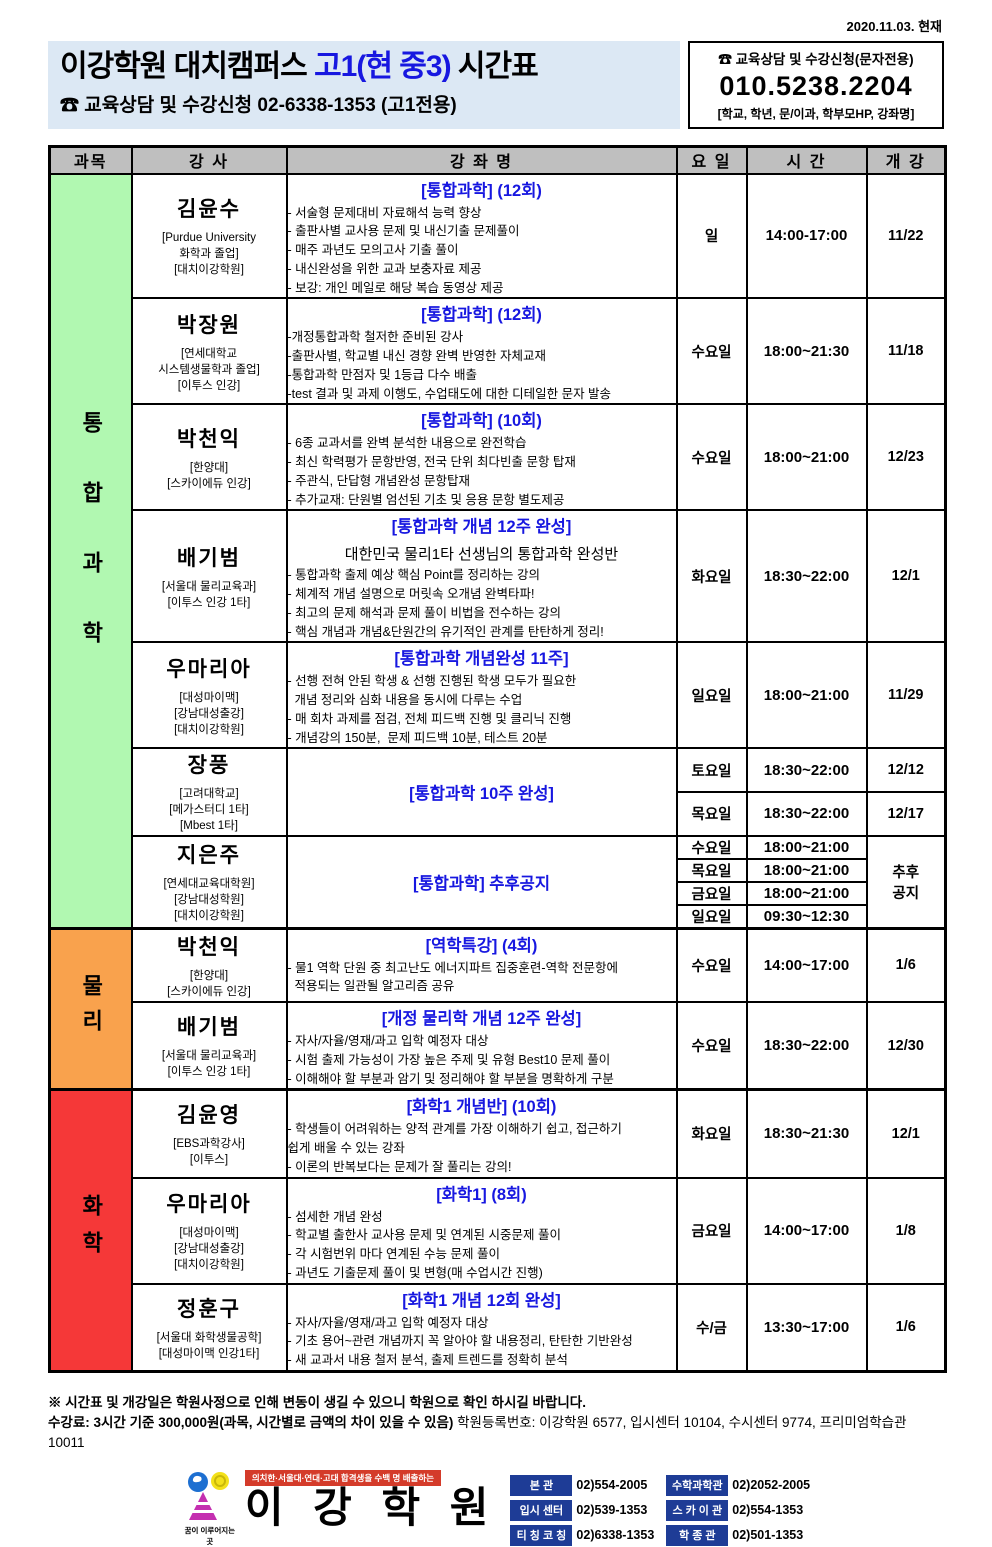 The image size is (992, 1547). I want to click on course-title: [통합과학] 추후공지, so click(481, 883).